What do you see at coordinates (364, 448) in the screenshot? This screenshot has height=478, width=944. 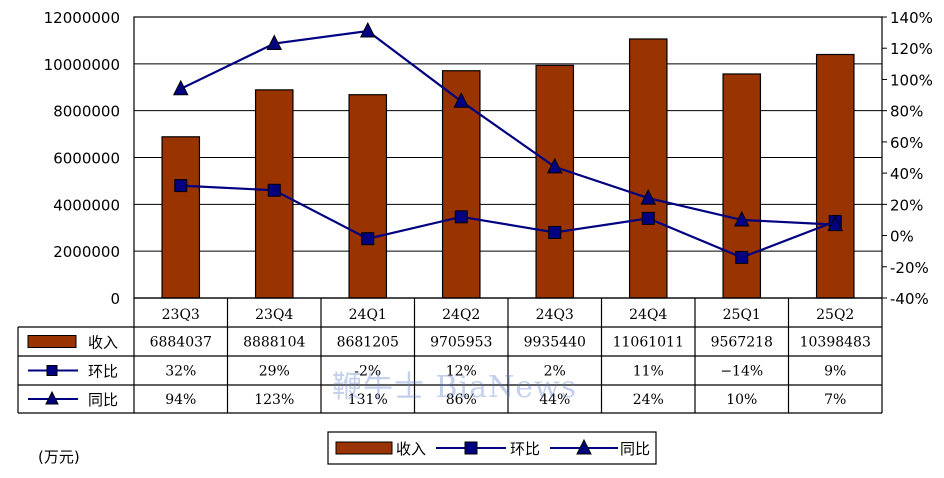 I see `legend-revenue-key` at bounding box center [364, 448].